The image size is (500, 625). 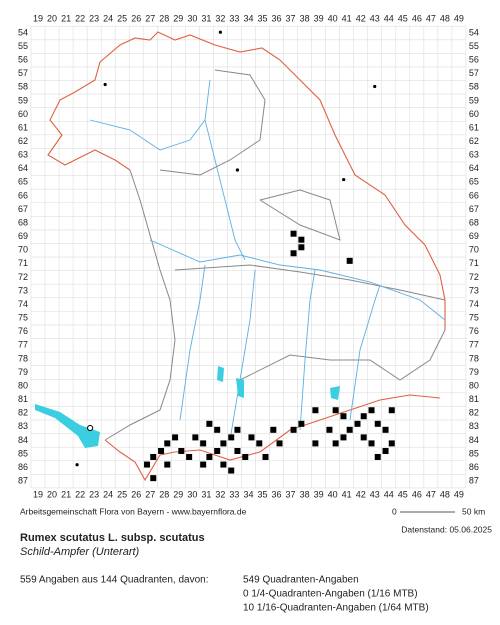 What do you see at coordinates (474, 46) in the screenshot?
I see `row-label: 55` at bounding box center [474, 46].